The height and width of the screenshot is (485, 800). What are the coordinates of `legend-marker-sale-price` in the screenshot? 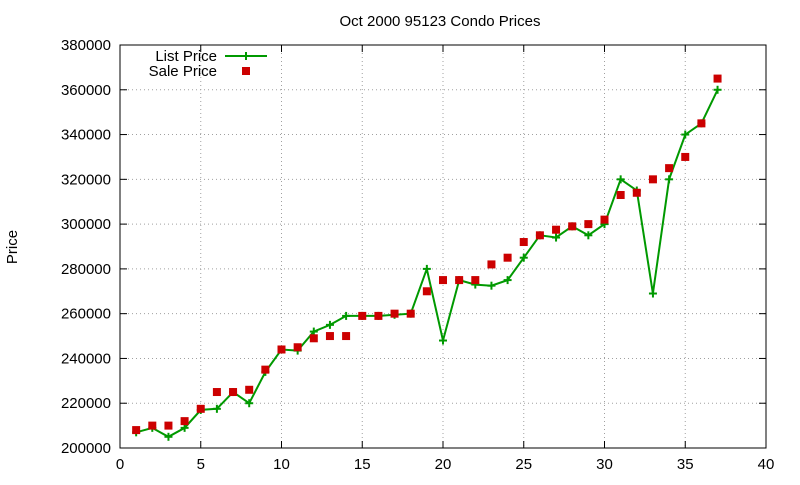 It's located at (246, 71).